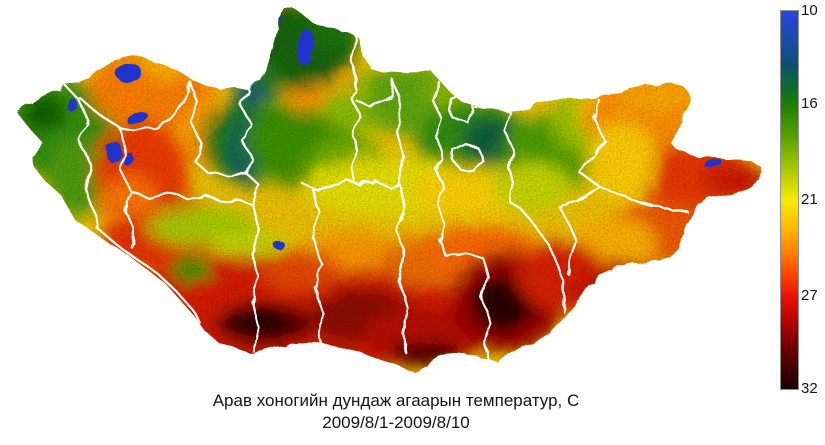 Image resolution: width=825 pixels, height=445 pixels. What do you see at coordinates (396, 422) in the screenshot?
I see `caption-date-range: 2009/8/1-2009/8/10` at bounding box center [396, 422].